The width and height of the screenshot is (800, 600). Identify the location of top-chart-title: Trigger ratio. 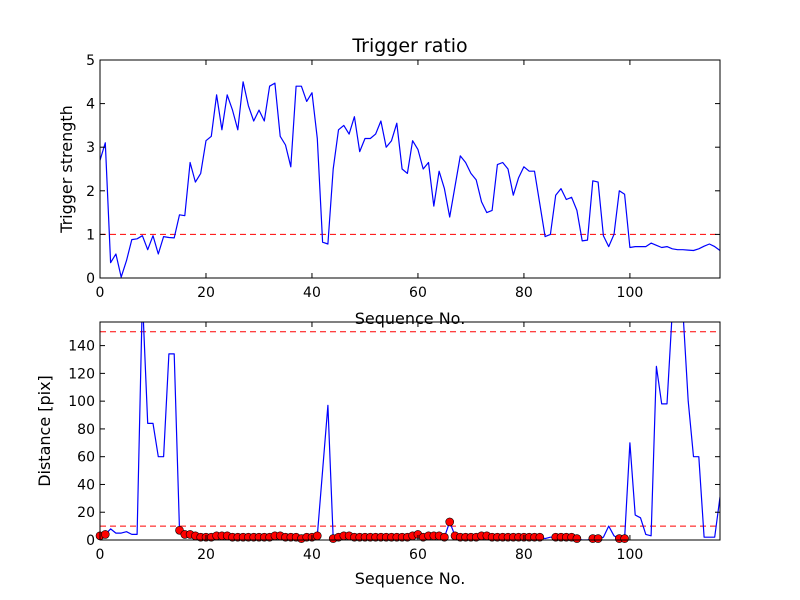
(409, 46).